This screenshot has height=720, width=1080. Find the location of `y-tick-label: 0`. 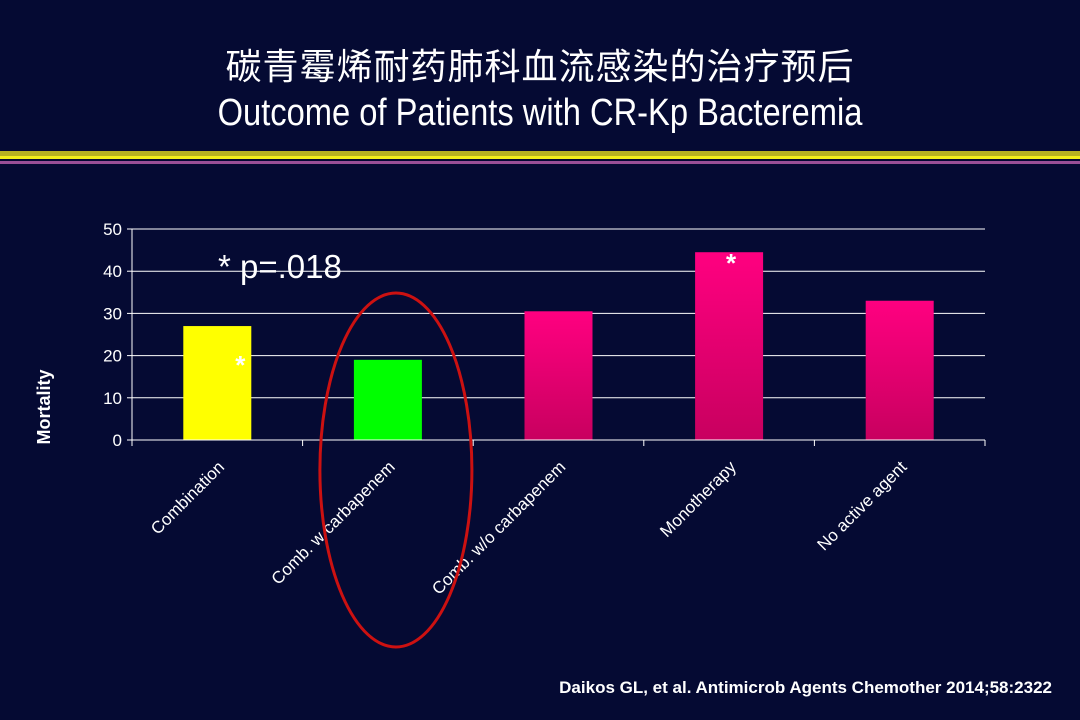

y-tick-label: 0 is located at coordinates (117, 440).